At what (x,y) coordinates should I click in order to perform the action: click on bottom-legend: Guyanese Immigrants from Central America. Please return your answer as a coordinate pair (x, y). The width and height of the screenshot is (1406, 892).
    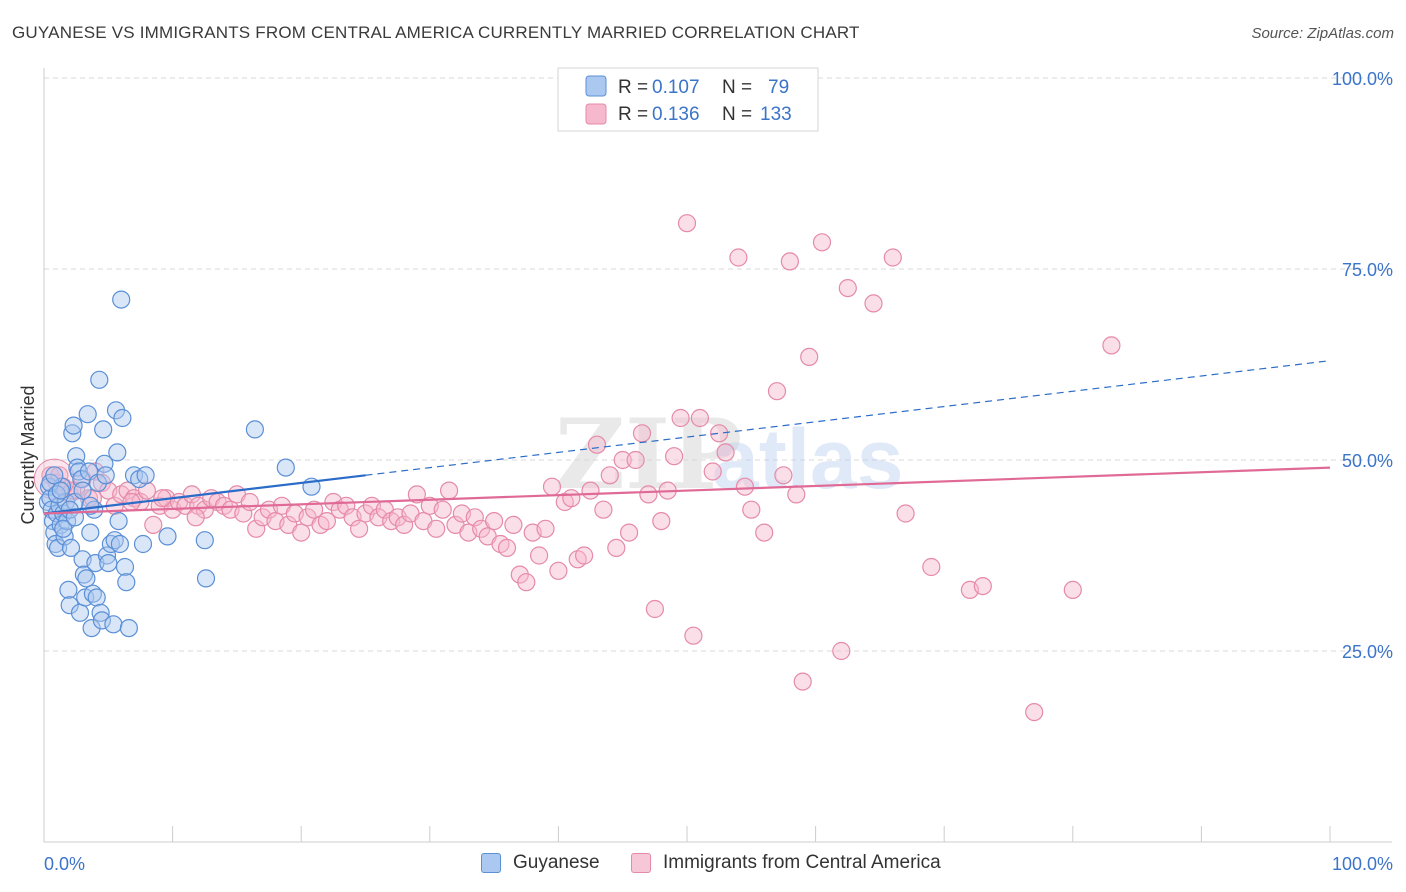
    Looking at the image, I should click on (703, 865).